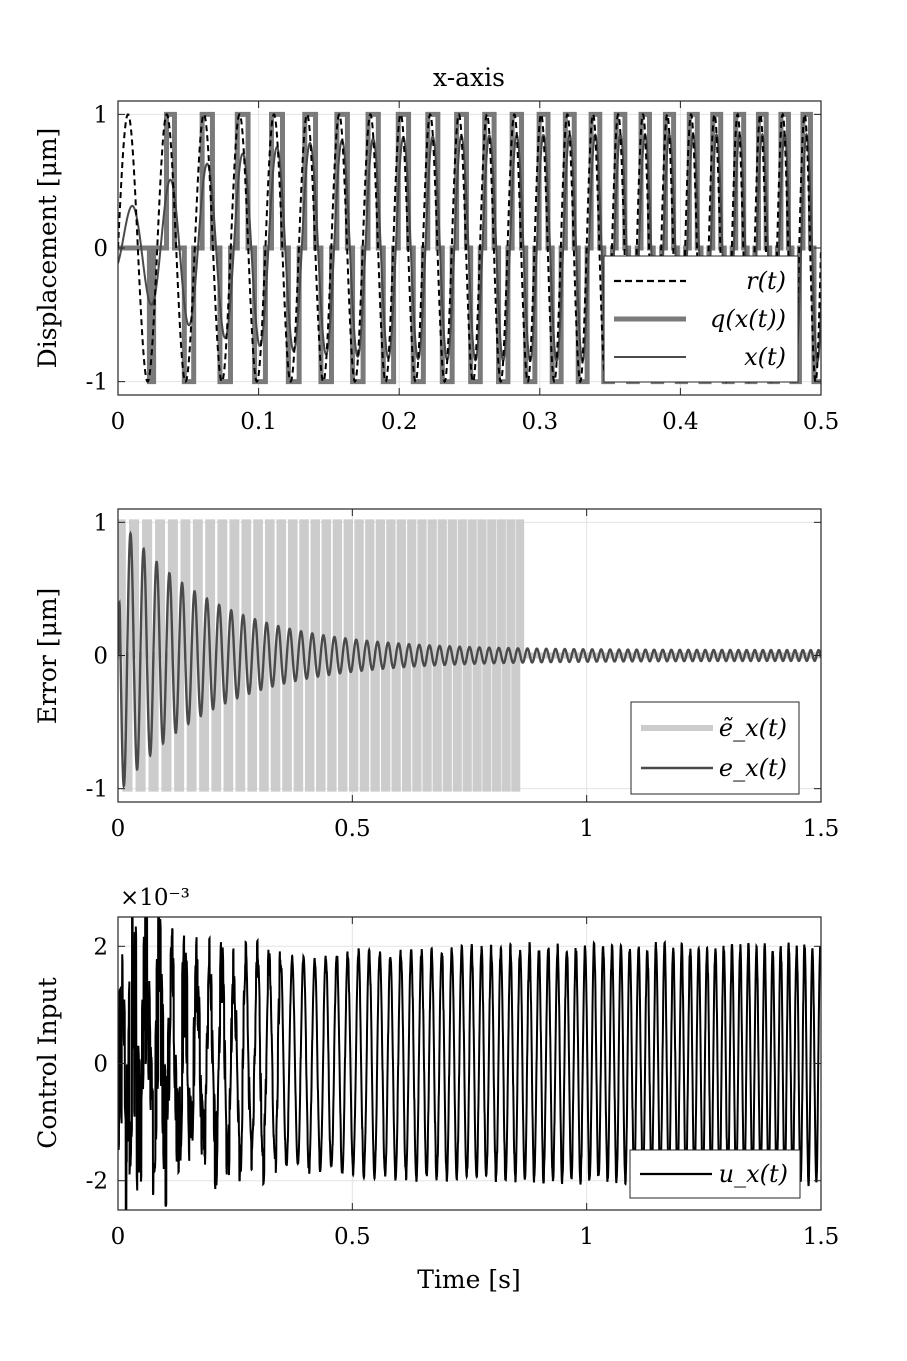 Image resolution: width=907 pixels, height=1361 pixels. What do you see at coordinates (753, 728) in the screenshot?
I see `legend-label: ẽ_x(t)` at bounding box center [753, 728].